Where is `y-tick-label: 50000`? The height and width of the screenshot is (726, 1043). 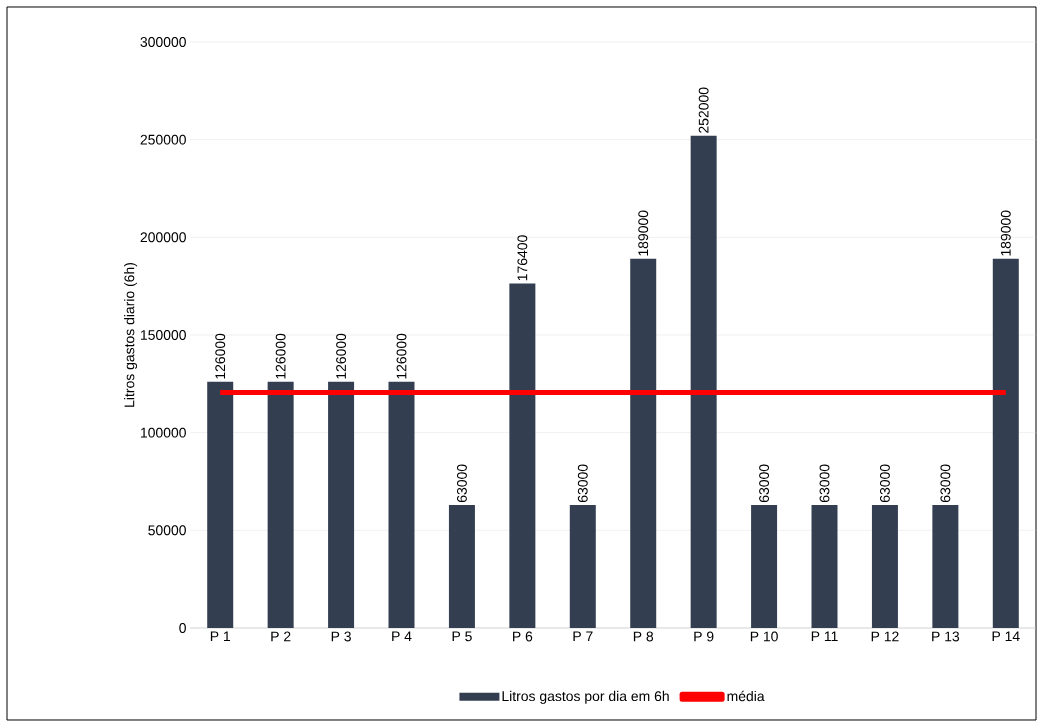
y-tick-label: 50000 is located at coordinates (167, 530).